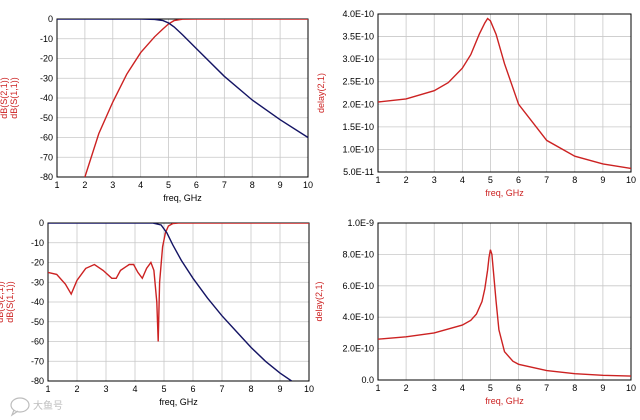 The height and width of the screenshot is (420, 640). I want to click on y-tick-label: 3.0E-10, so click(358, 59).